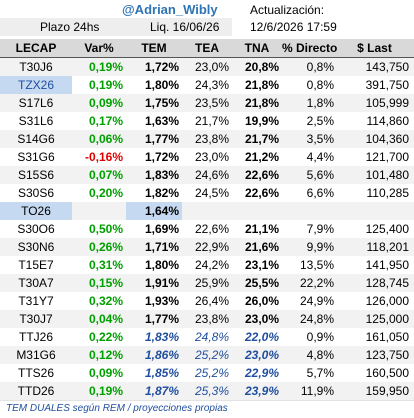  Describe the element at coordinates (35, 337) in the screenshot. I see `table-cell: TTJ26` at that location.